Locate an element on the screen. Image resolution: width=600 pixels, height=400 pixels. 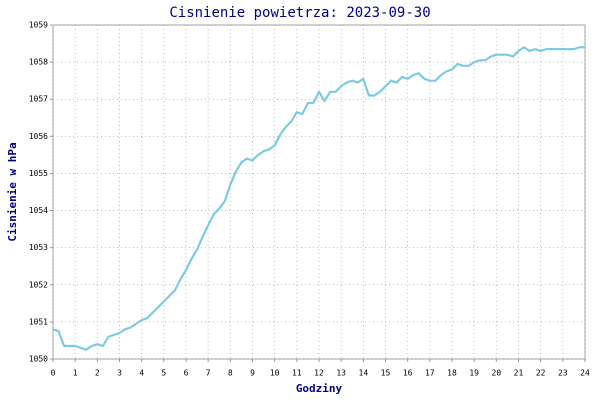
x-tick-label: 11 is located at coordinates (297, 373).